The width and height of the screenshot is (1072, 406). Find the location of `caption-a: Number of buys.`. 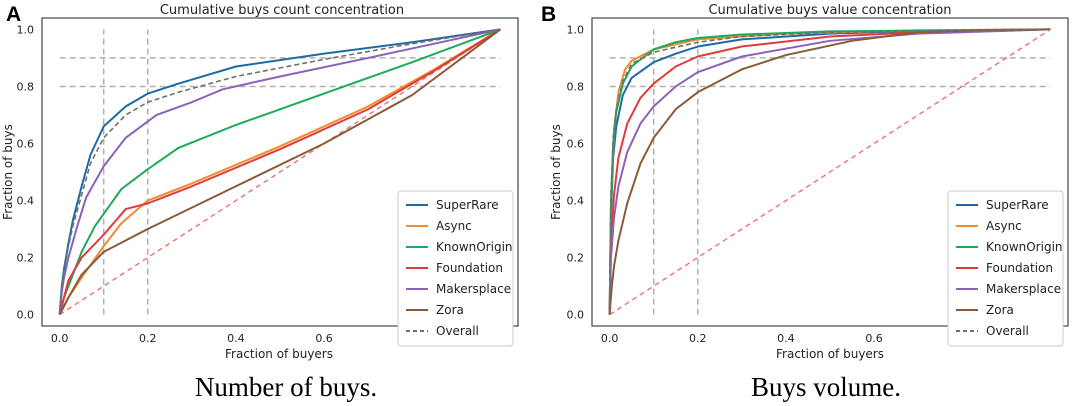

caption-a: Number of buys. is located at coordinates (286, 387).